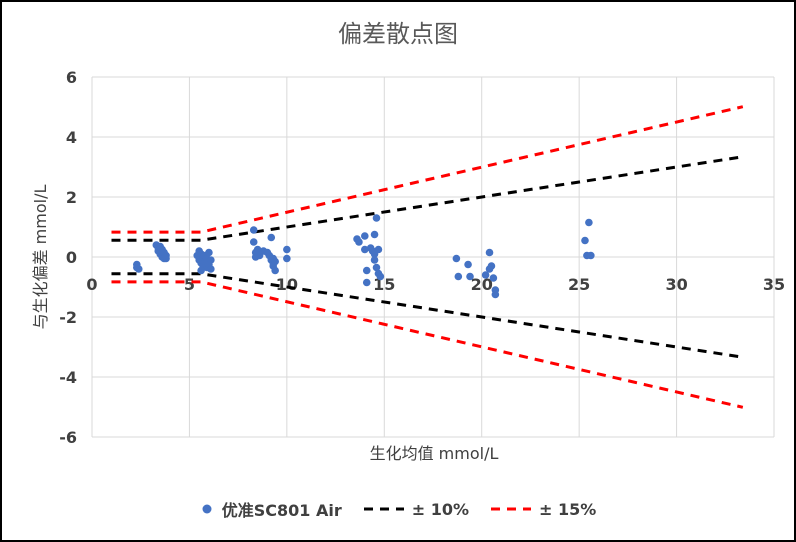 This screenshot has height=542, width=796. I want to click on legend-item-15pct: ± 15%, so click(543, 509).